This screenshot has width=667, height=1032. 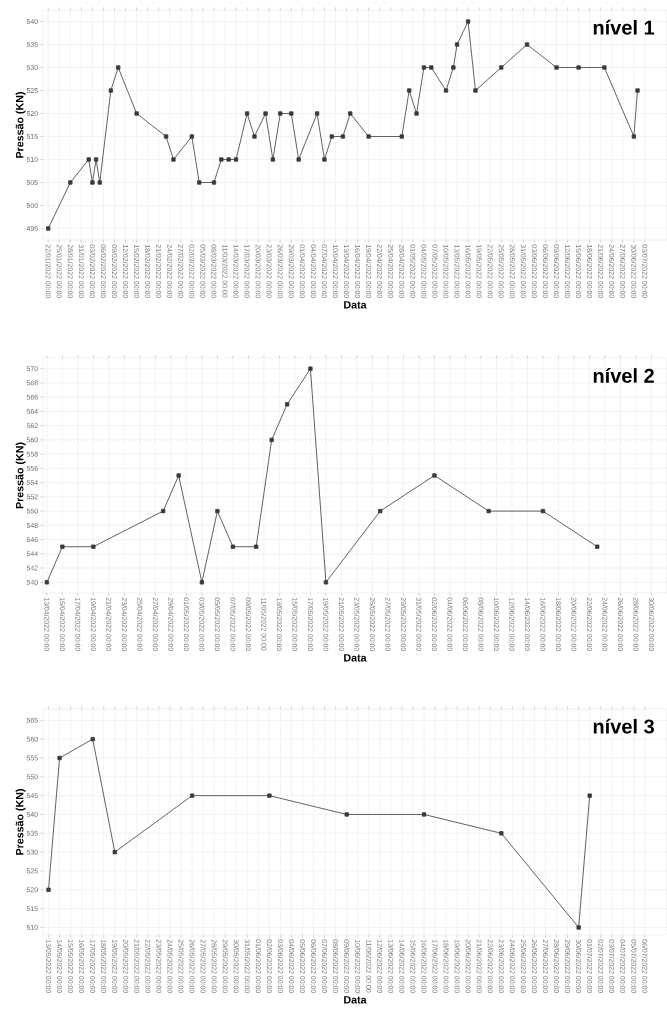 What do you see at coordinates (624, 27) in the screenshot?
I see `annotation: nível 1` at bounding box center [624, 27].